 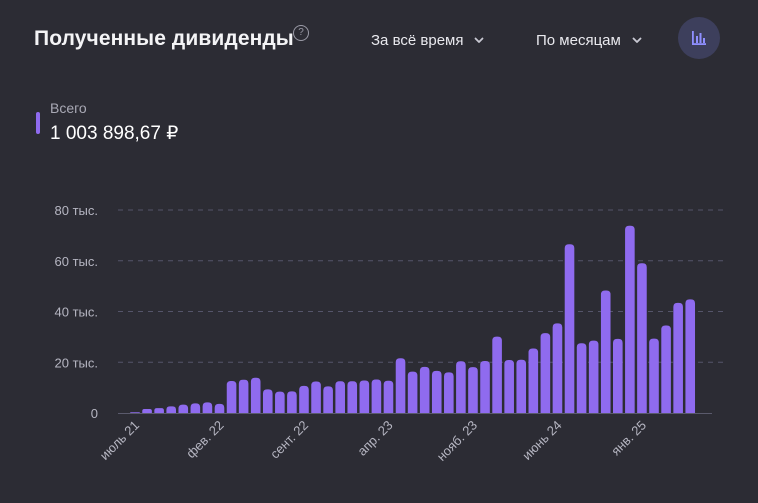 I want to click on y-tick-label: 60 тыс., so click(x=76, y=261).